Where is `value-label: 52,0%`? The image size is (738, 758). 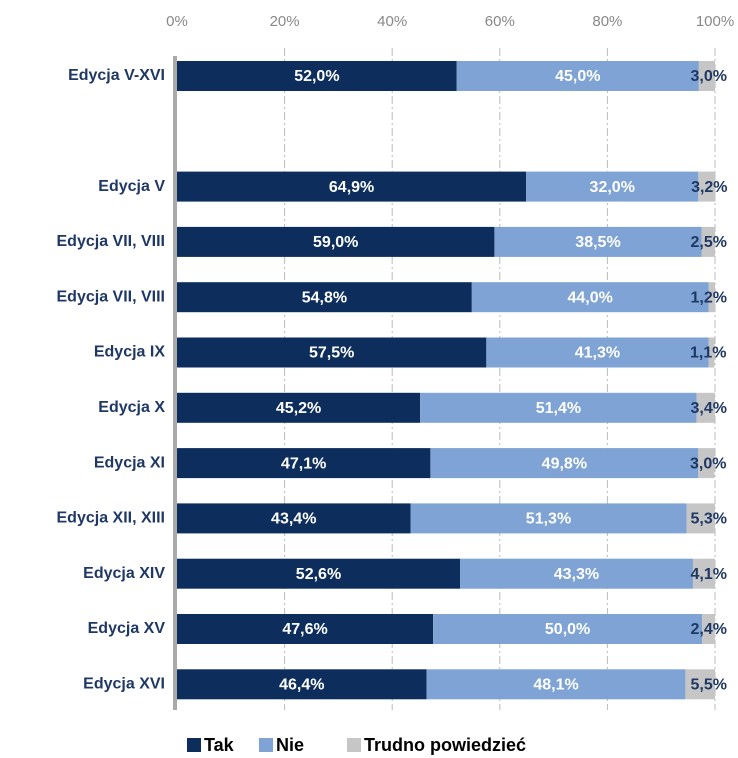 value-label: 52,0% is located at coordinates (316, 76).